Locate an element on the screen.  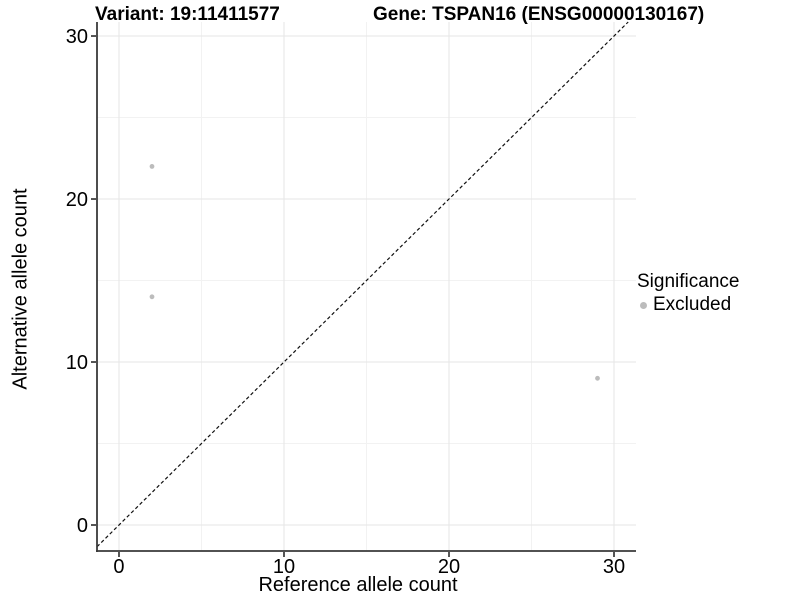
y-axis-tick-label: 10 is located at coordinates (77, 363).